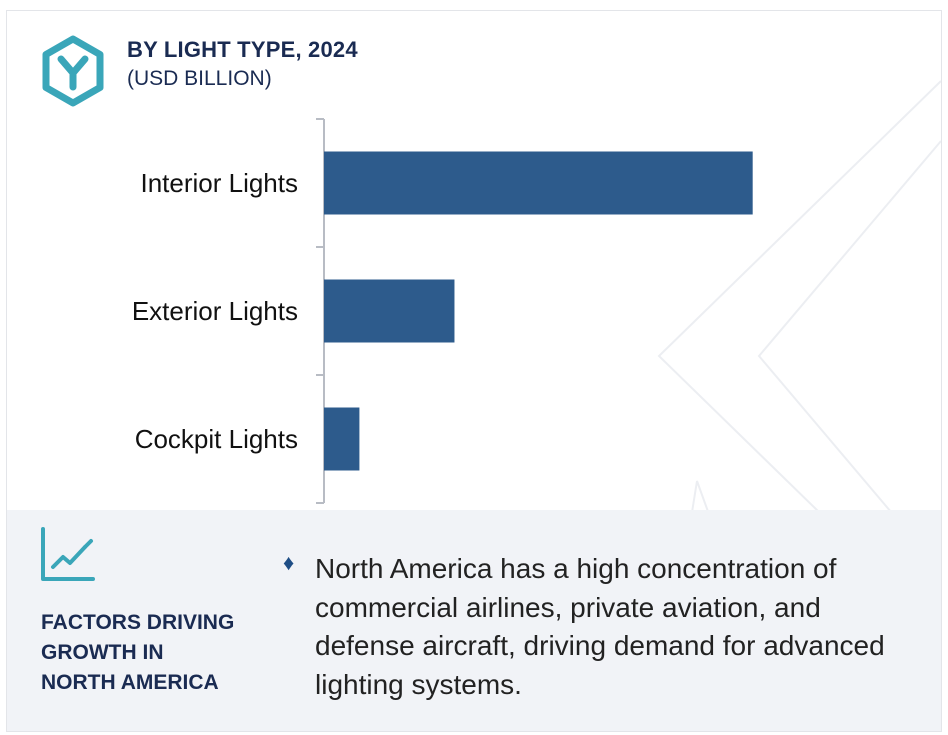  Describe the element at coordinates (68, 554) in the screenshot. I see `trend-chart-icon` at that location.